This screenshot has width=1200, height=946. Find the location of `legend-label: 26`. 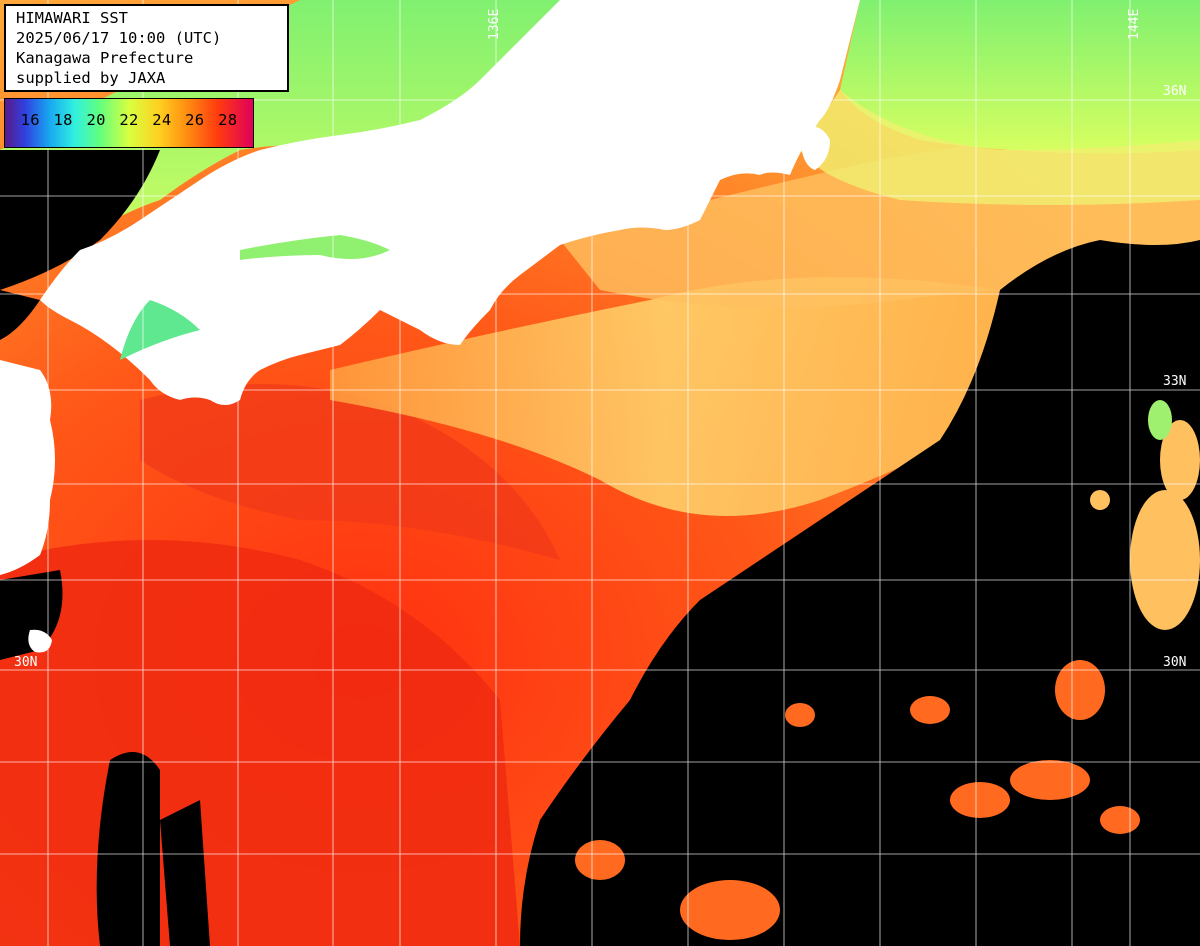

legend-label: 26 is located at coordinates (195, 120).